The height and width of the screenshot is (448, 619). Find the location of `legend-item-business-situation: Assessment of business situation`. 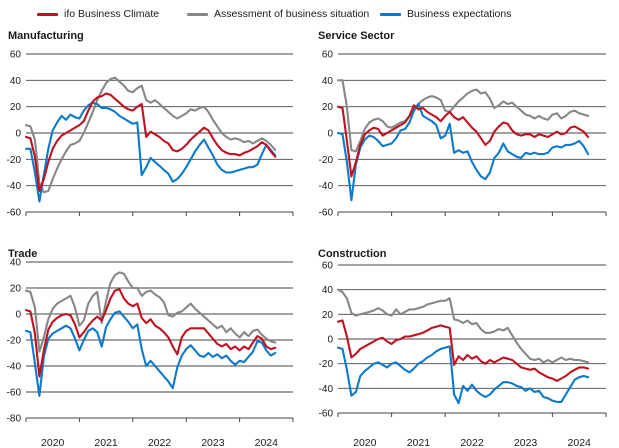

legend-item-business-situation: Assessment of business situation is located at coordinates (278, 14).